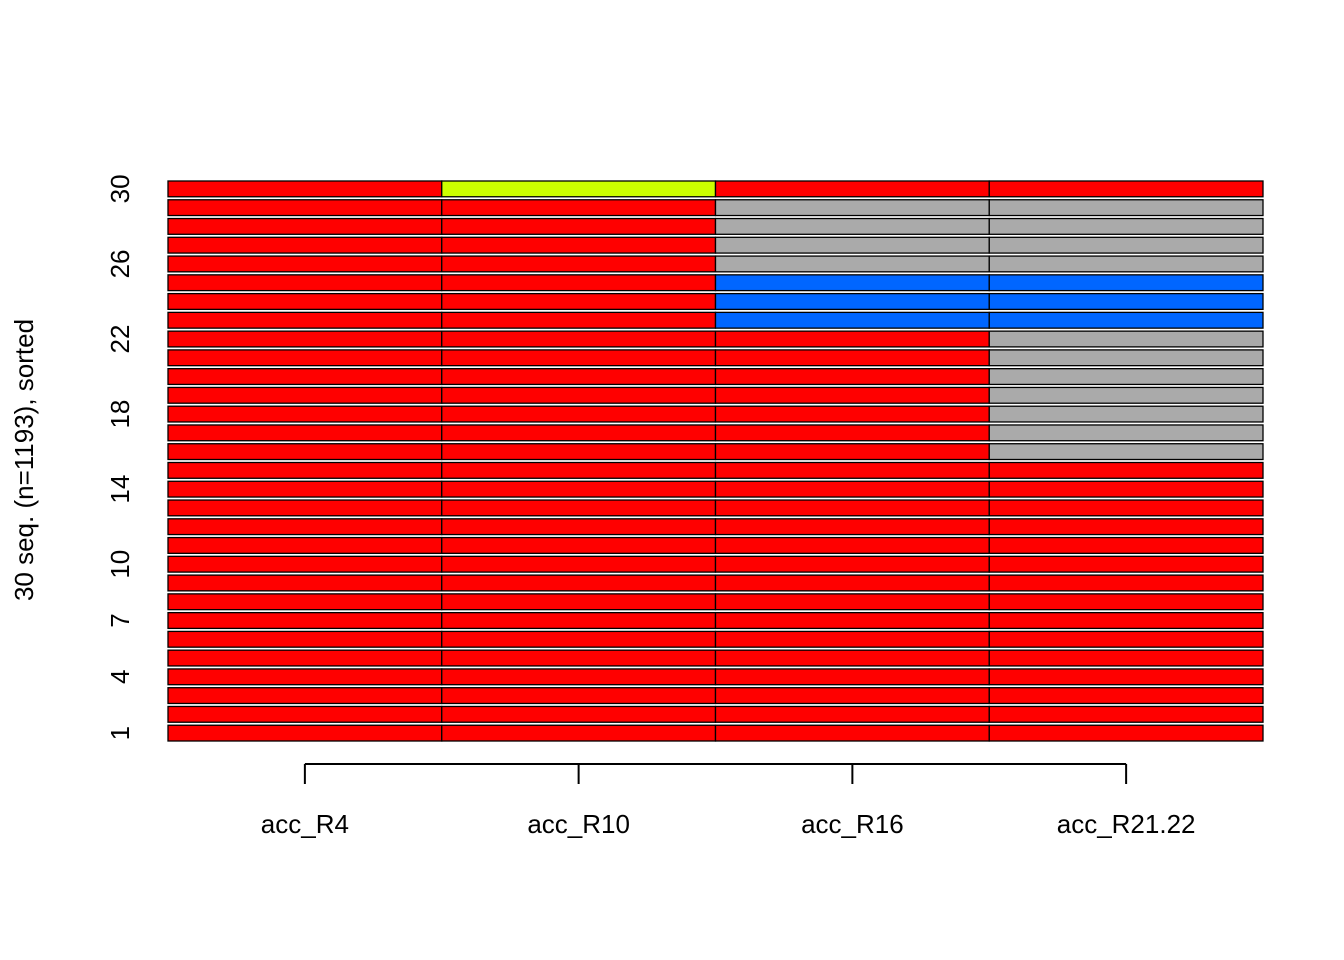 The width and height of the screenshot is (1344, 960). I want to click on cell-seq24-acc_R16, so click(852, 301).